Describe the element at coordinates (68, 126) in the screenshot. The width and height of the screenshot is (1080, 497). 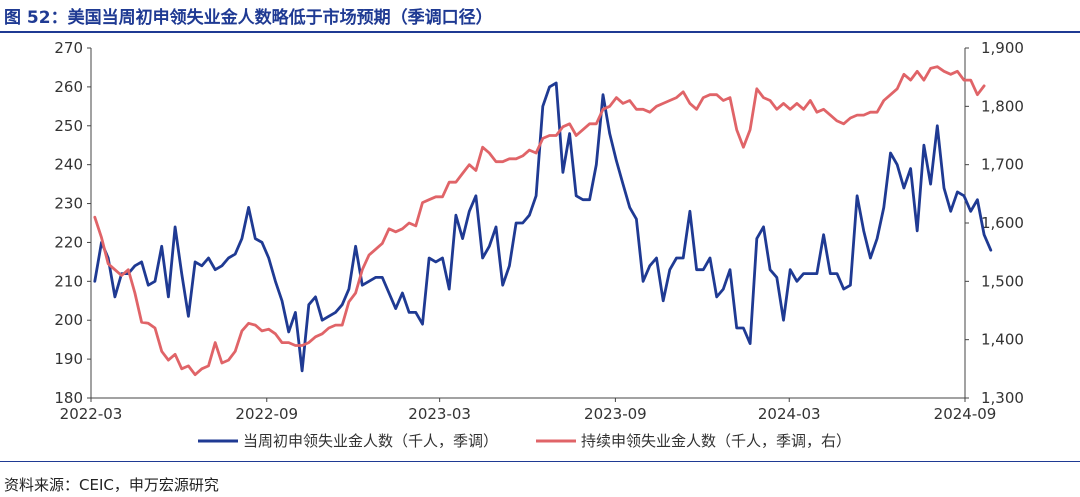
I see `left-axis-tick-label: 250` at that location.